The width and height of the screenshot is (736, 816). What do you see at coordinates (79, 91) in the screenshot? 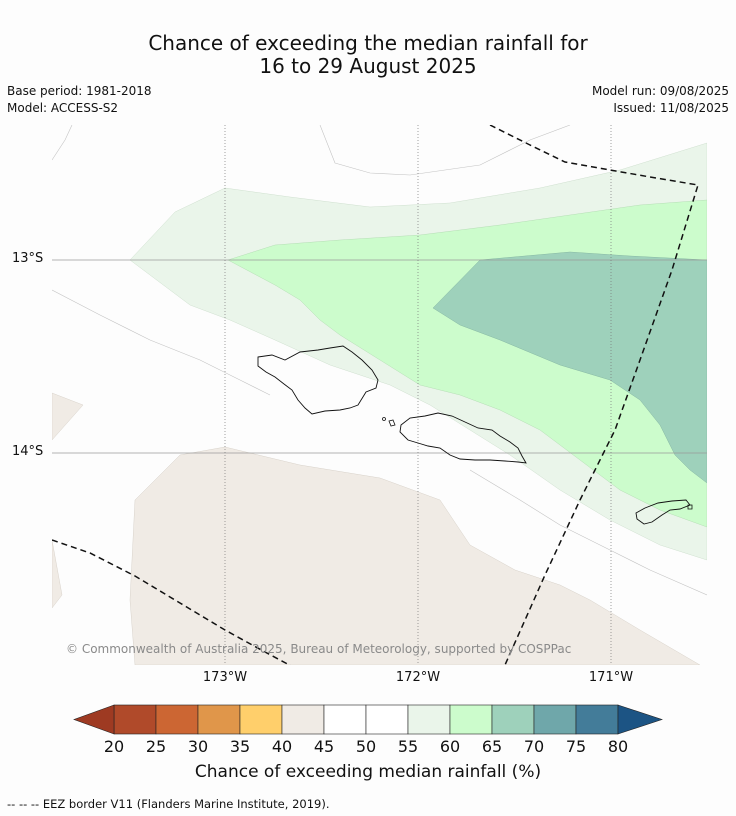
I see `base-period-label: Base period: 1981-2018` at bounding box center [79, 91].